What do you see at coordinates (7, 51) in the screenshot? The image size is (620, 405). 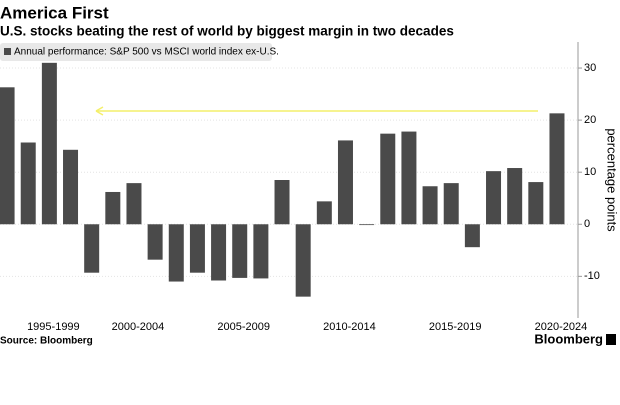 I see `legend-swatch` at bounding box center [7, 51].